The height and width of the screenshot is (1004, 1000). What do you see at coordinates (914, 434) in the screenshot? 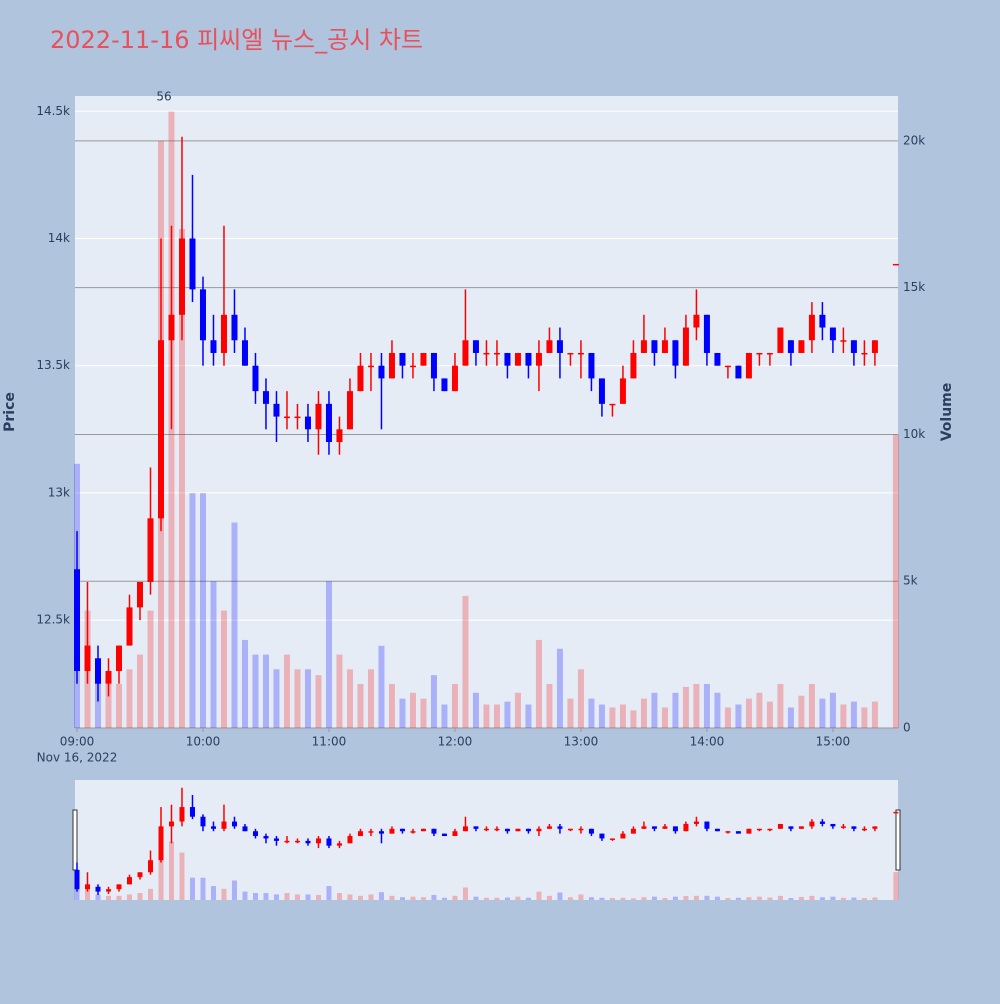
I see `y2-tick-label: 10k` at bounding box center [914, 434].